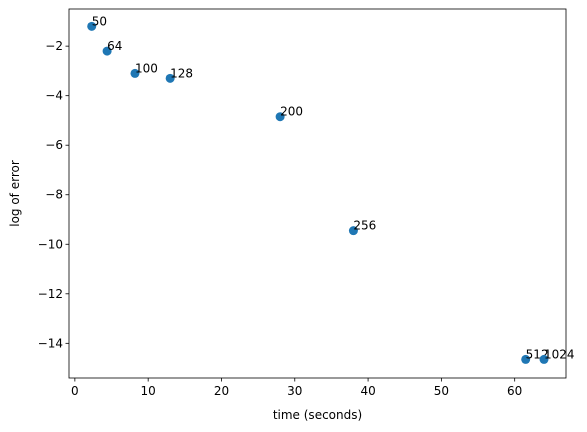  I want to click on x-tick-label: 60, so click(514, 391).